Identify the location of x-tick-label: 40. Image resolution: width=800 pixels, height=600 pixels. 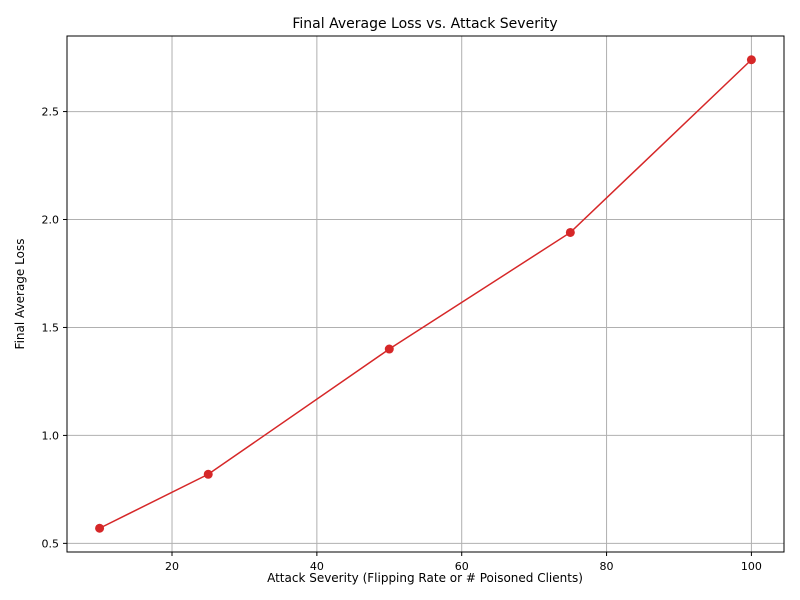
(317, 566).